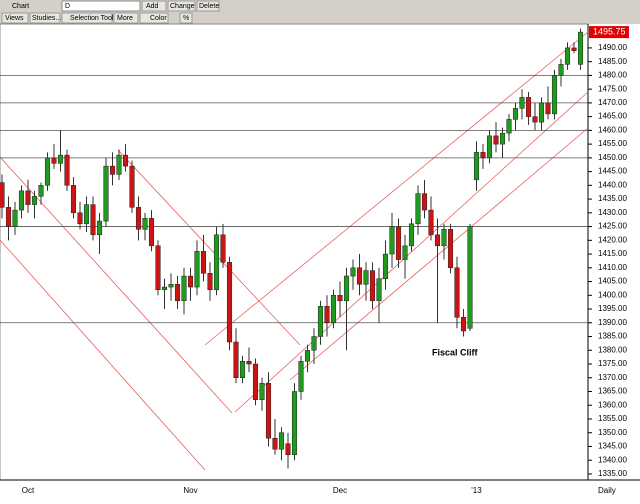  I want to click on change-button, so click(181, 6).